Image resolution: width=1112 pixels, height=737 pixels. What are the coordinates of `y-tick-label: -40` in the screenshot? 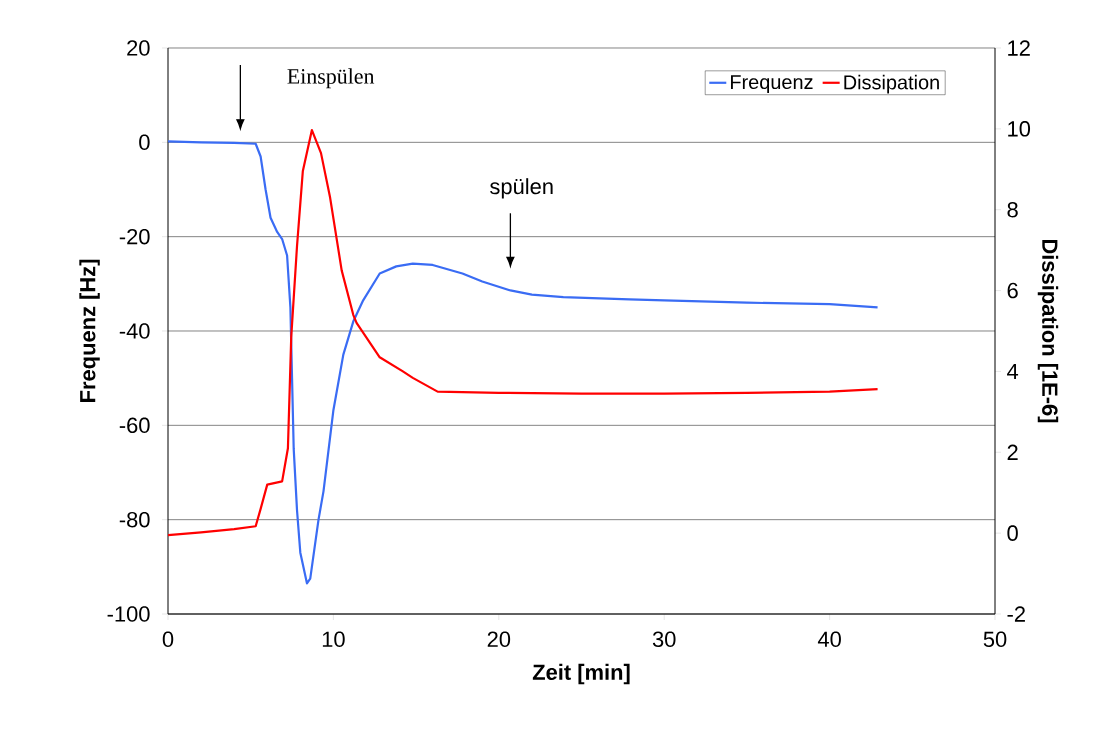 It's located at (134, 331).